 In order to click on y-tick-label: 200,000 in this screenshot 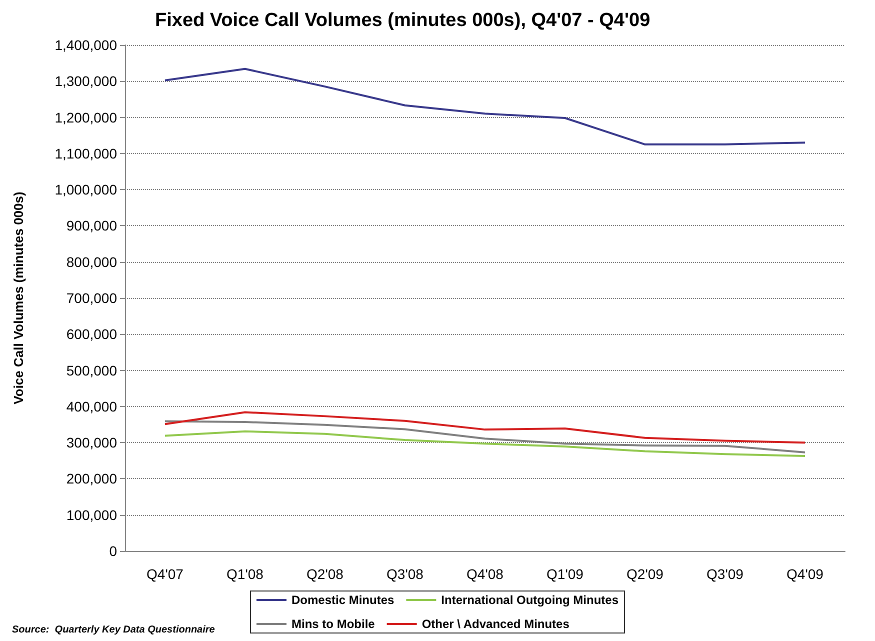, I will do `click(92, 478)`.